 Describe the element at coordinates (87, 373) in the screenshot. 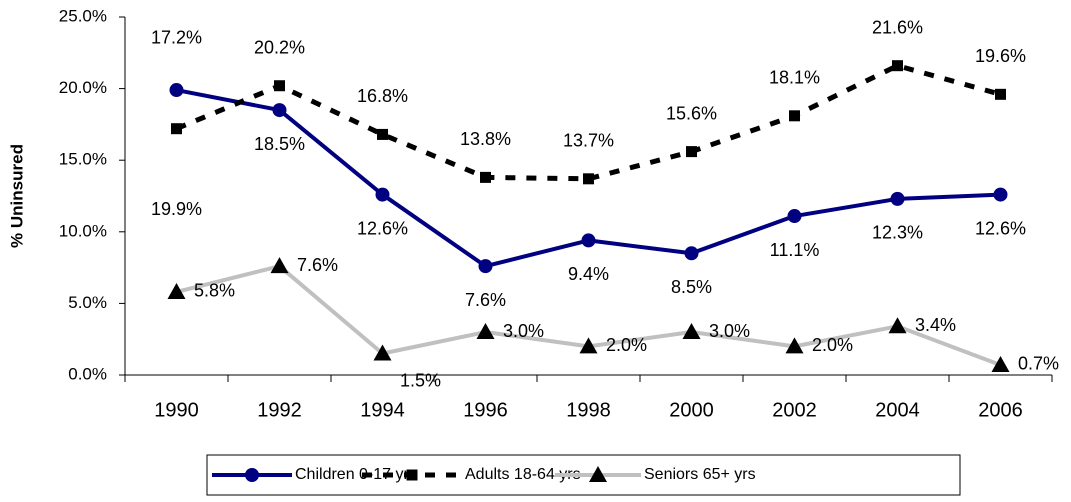

I see `y-tick-label: 0.0%` at that location.